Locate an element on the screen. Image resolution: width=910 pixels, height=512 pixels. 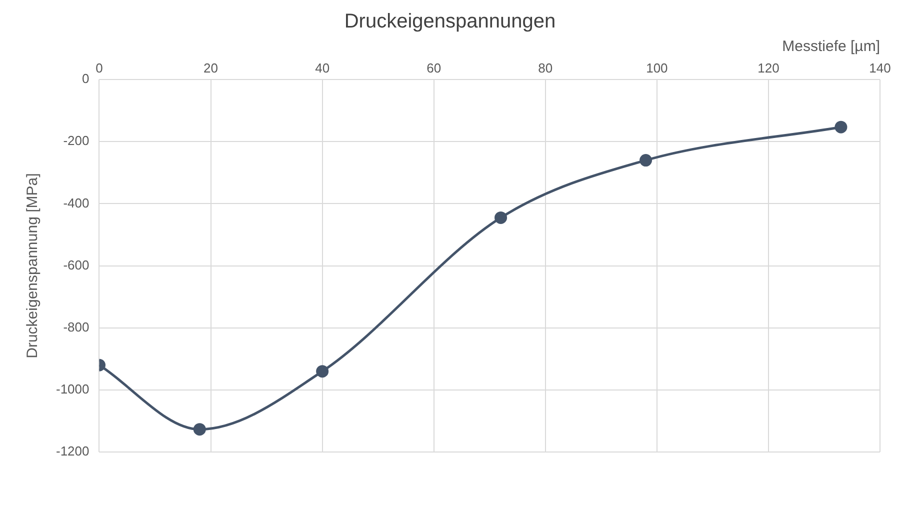
x-tick-label: 80 is located at coordinates (545, 68).